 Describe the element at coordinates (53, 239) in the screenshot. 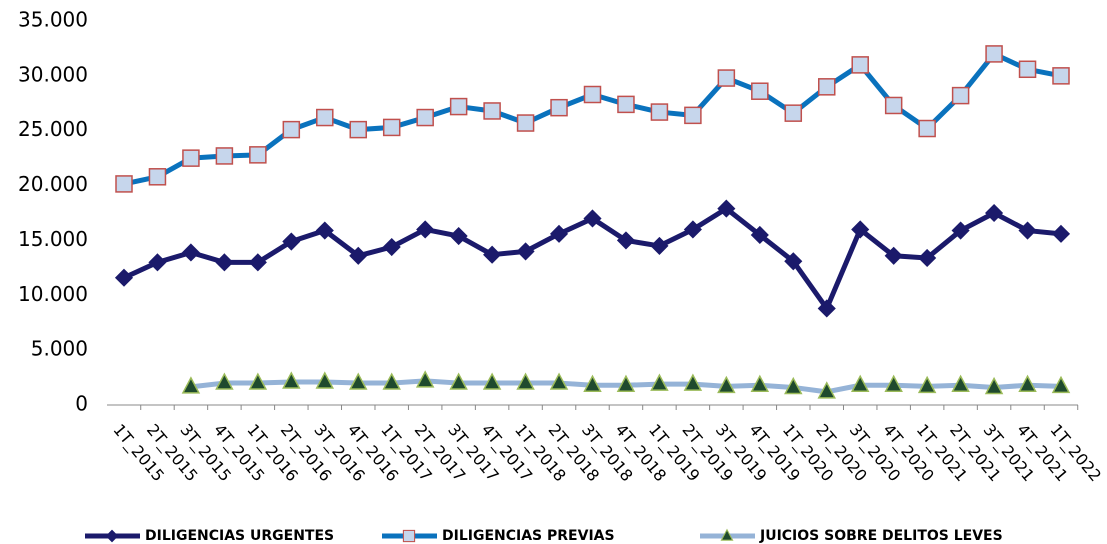

I see `y-tick-label: 15.000` at that location.